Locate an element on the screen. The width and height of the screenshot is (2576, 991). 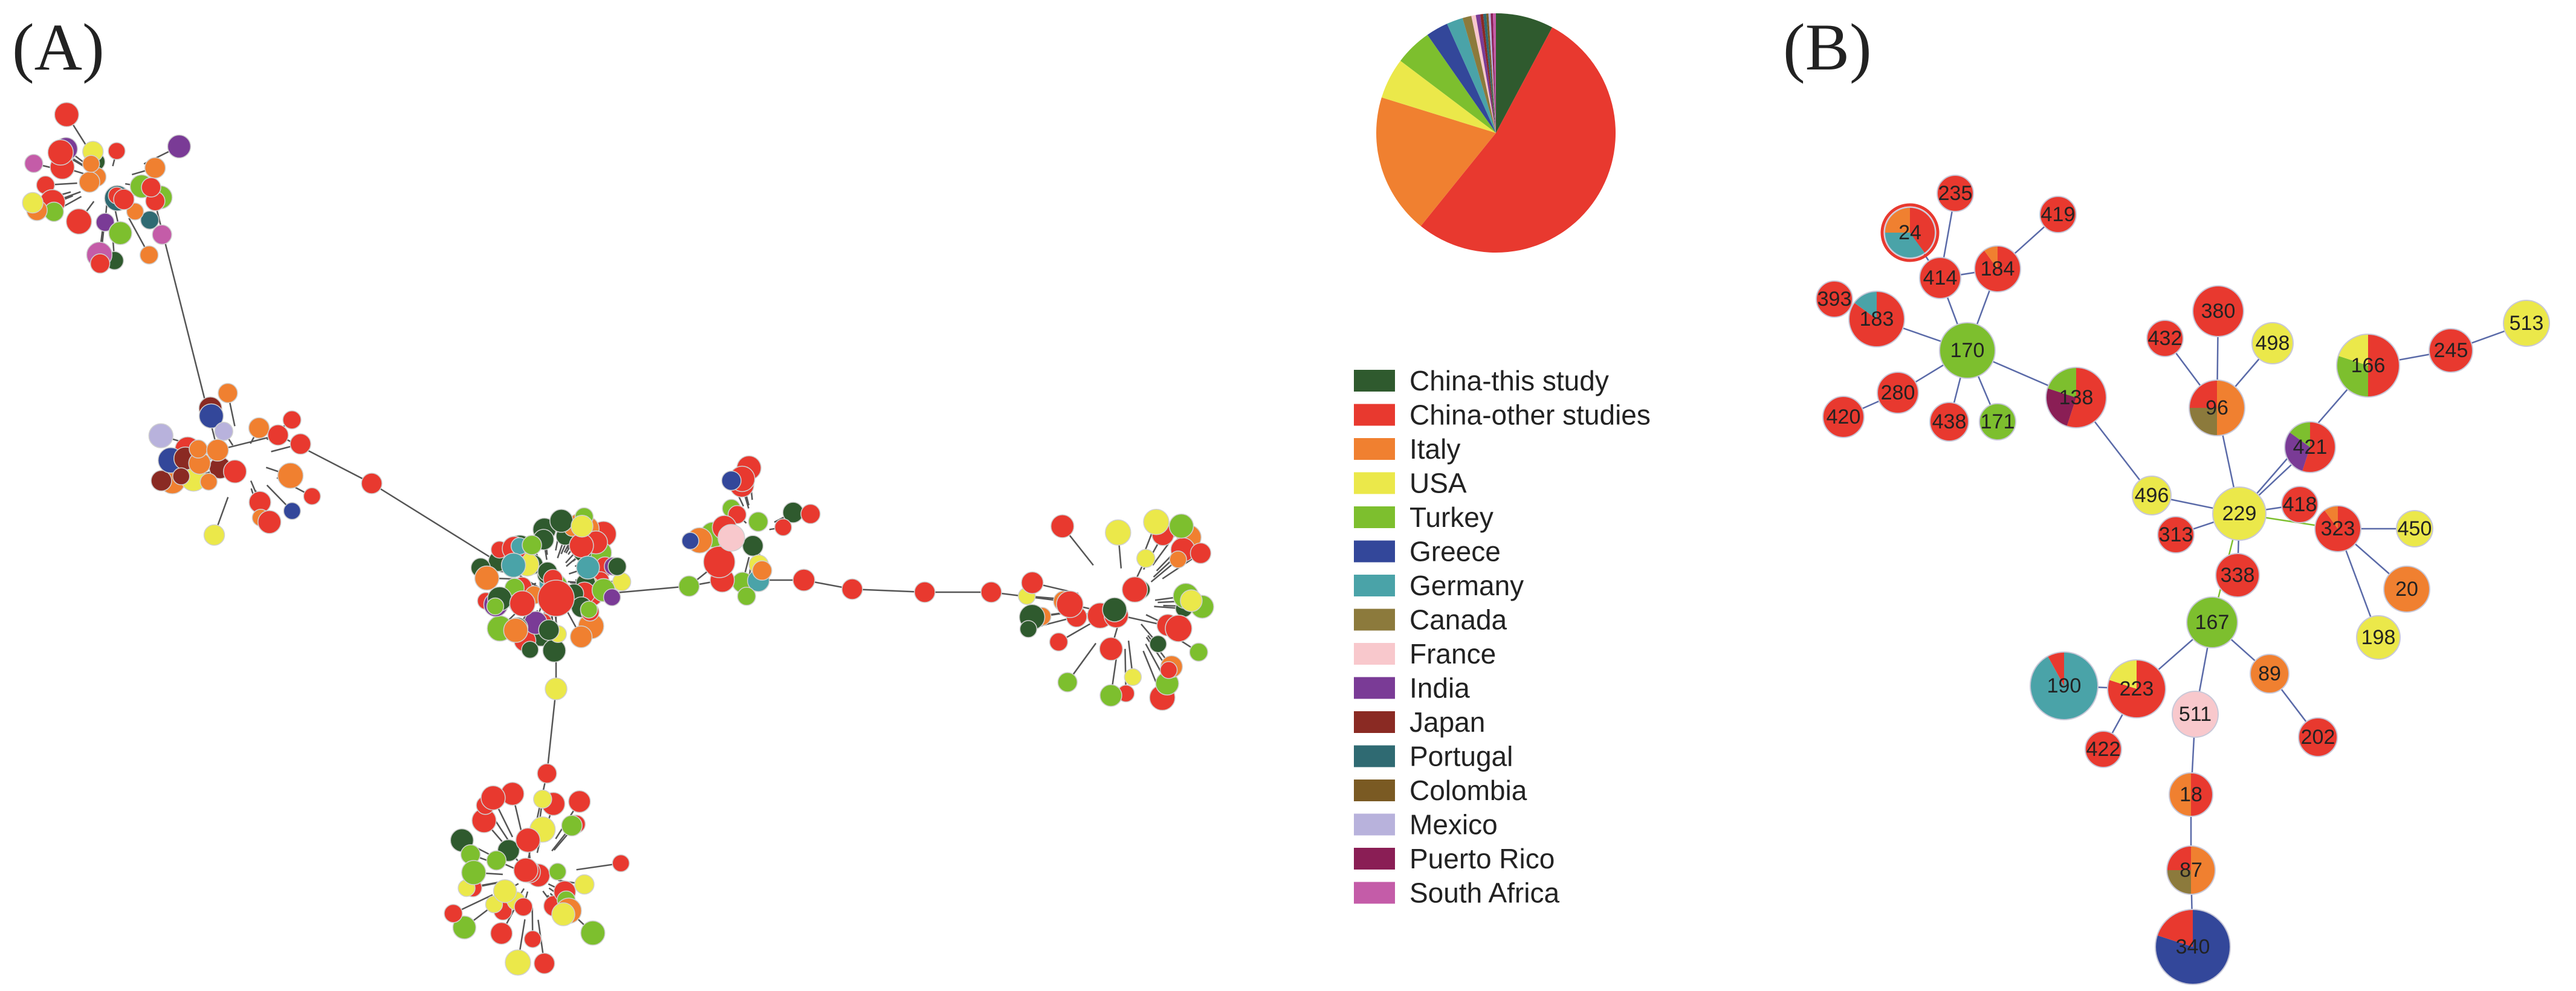
st-node-label: 202 is located at coordinates (2318, 737).